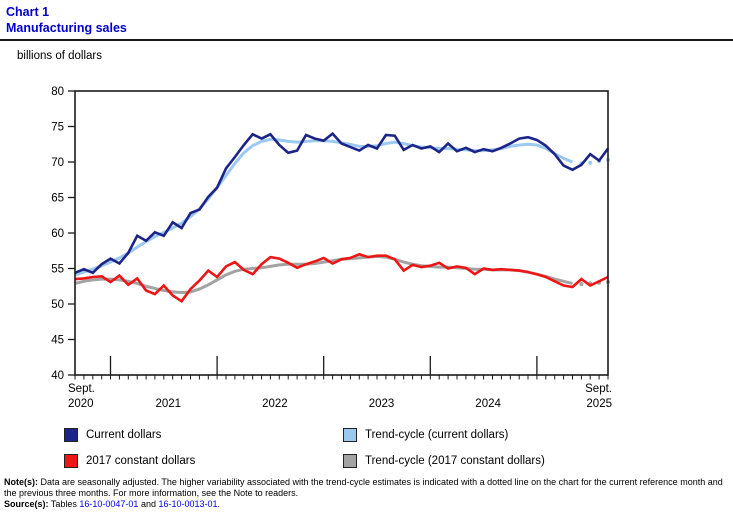 Image resolution: width=733 pixels, height=526 pixels. I want to click on sources-label: Source(s):, so click(26, 503).